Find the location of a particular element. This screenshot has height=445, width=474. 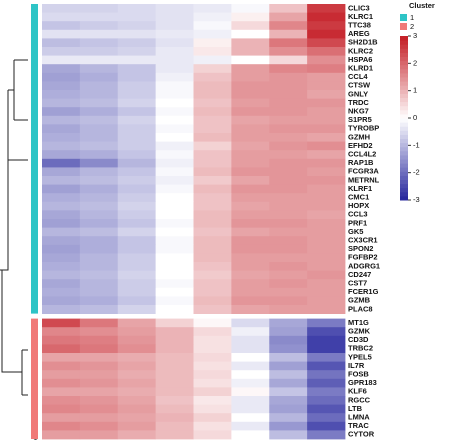

gene-label: CMC1 is located at coordinates (358, 196).